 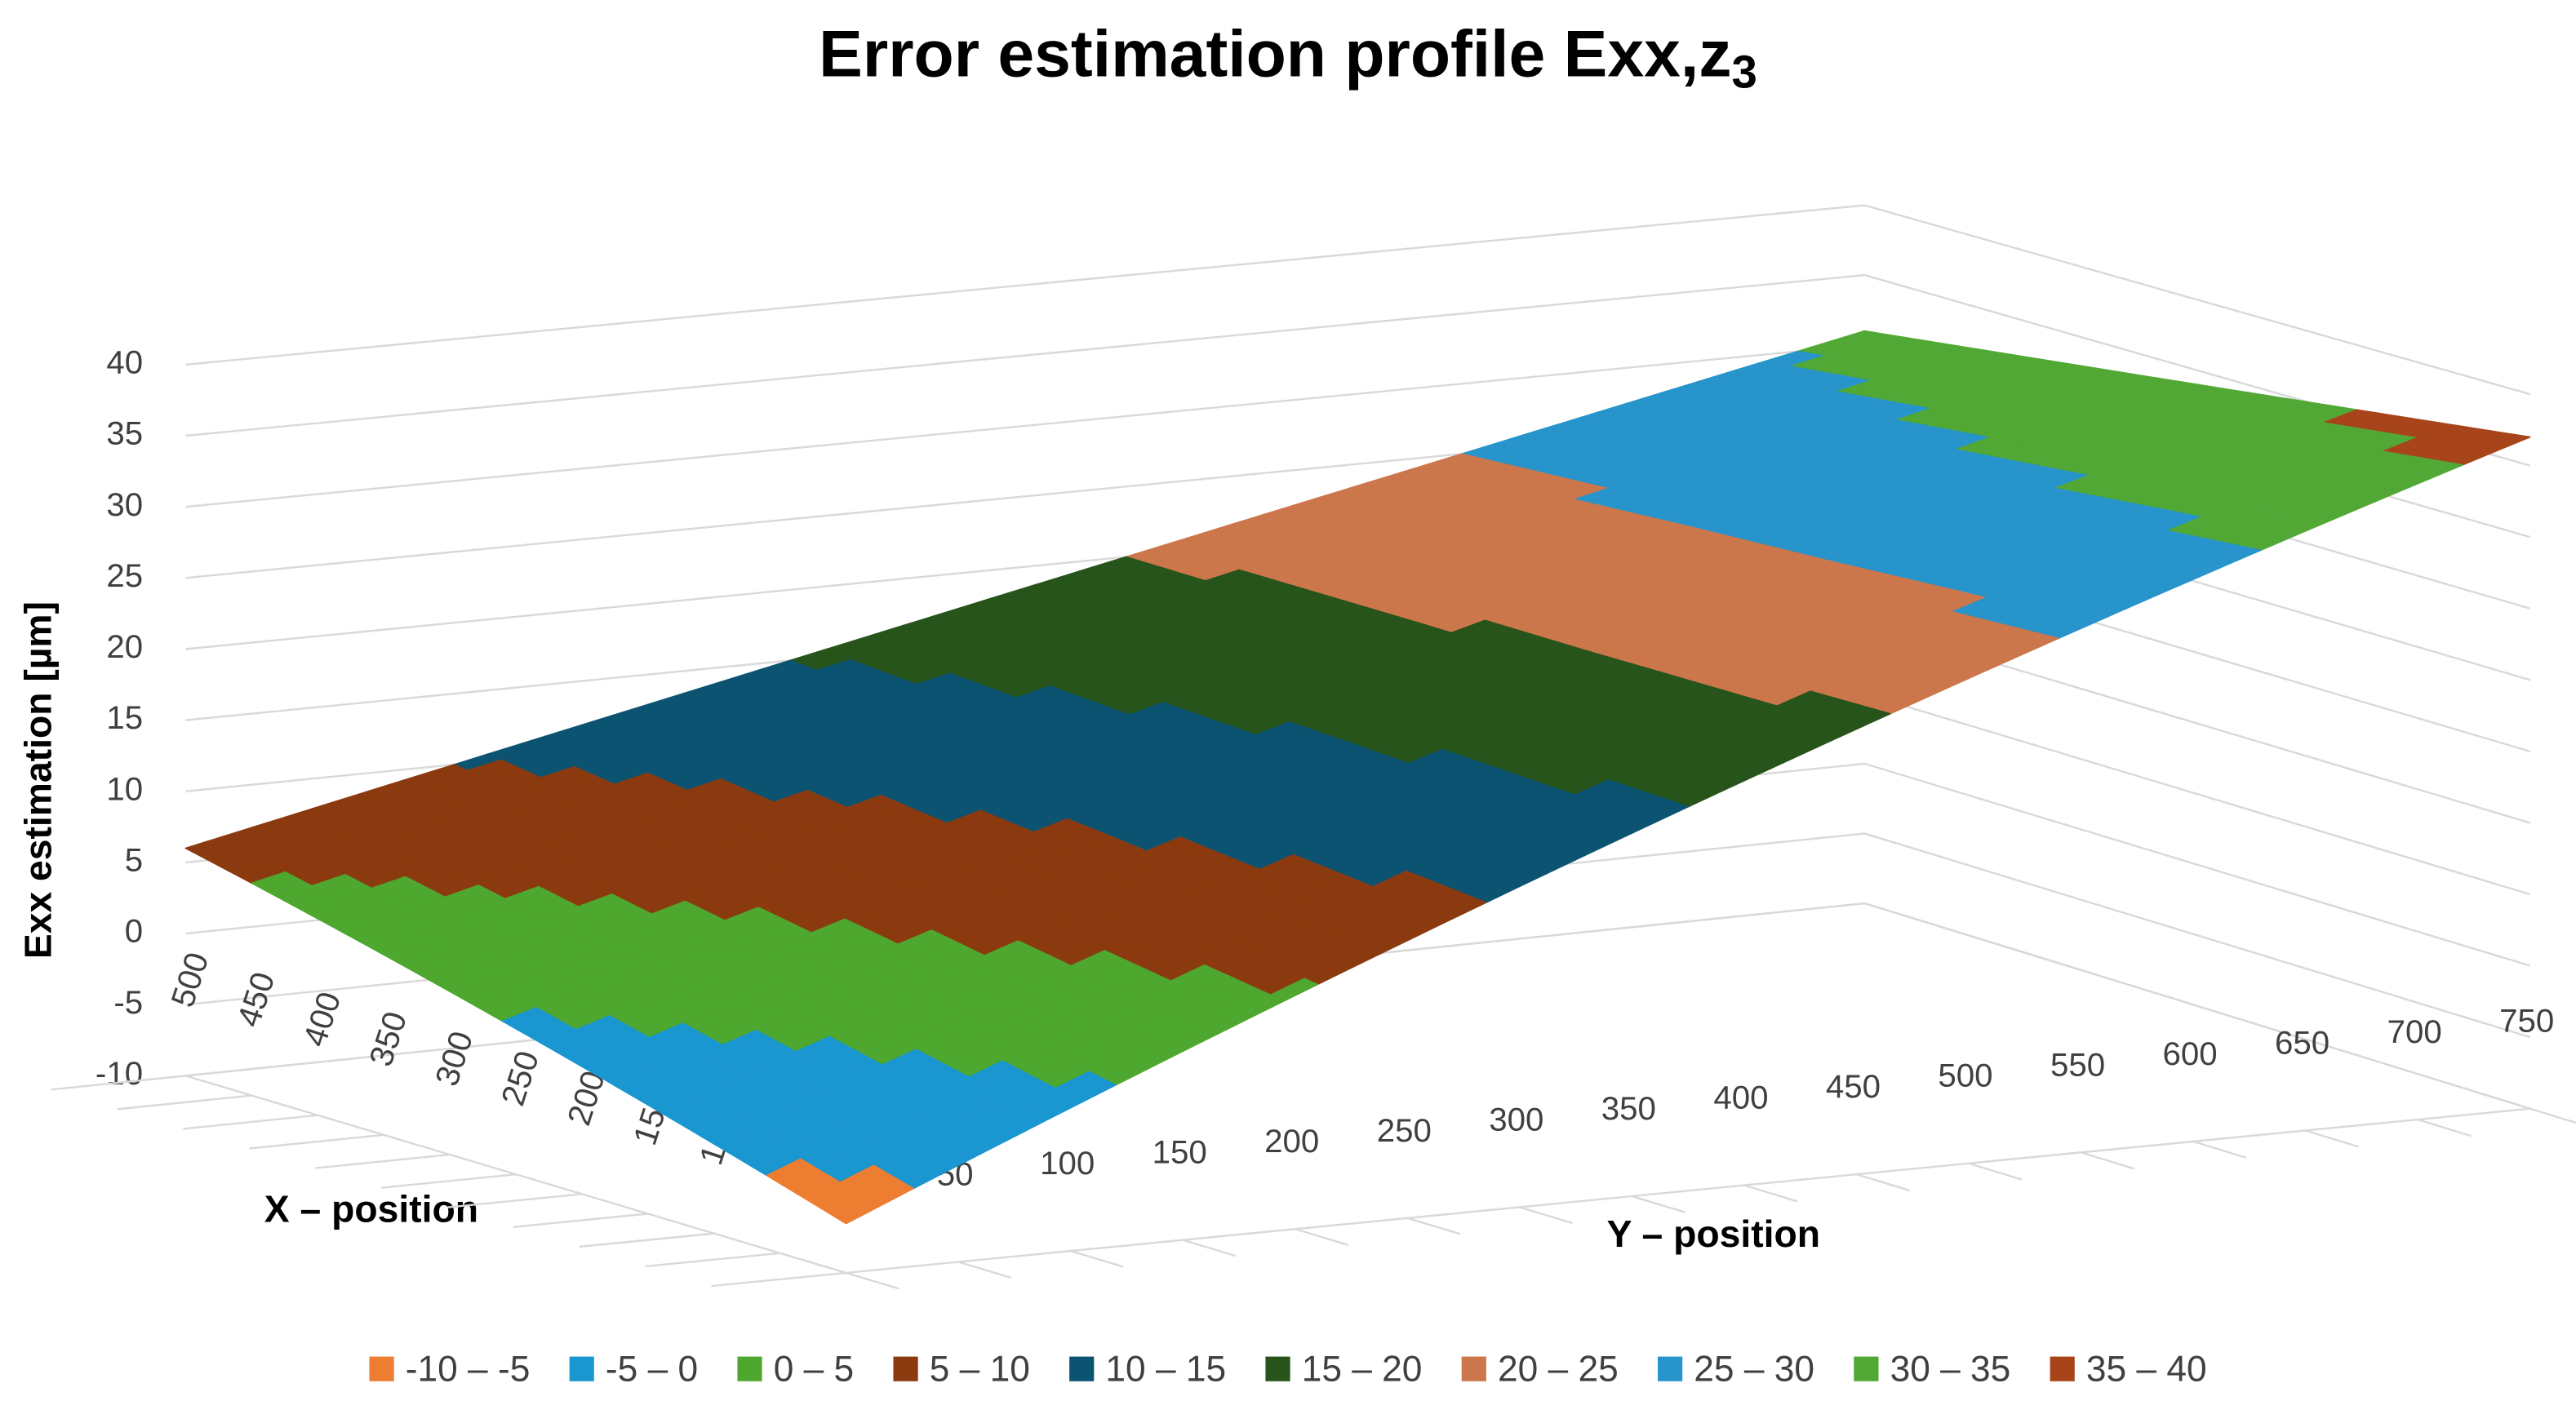 I want to click on y-tick-label: 100, so click(x=1067, y=1163).